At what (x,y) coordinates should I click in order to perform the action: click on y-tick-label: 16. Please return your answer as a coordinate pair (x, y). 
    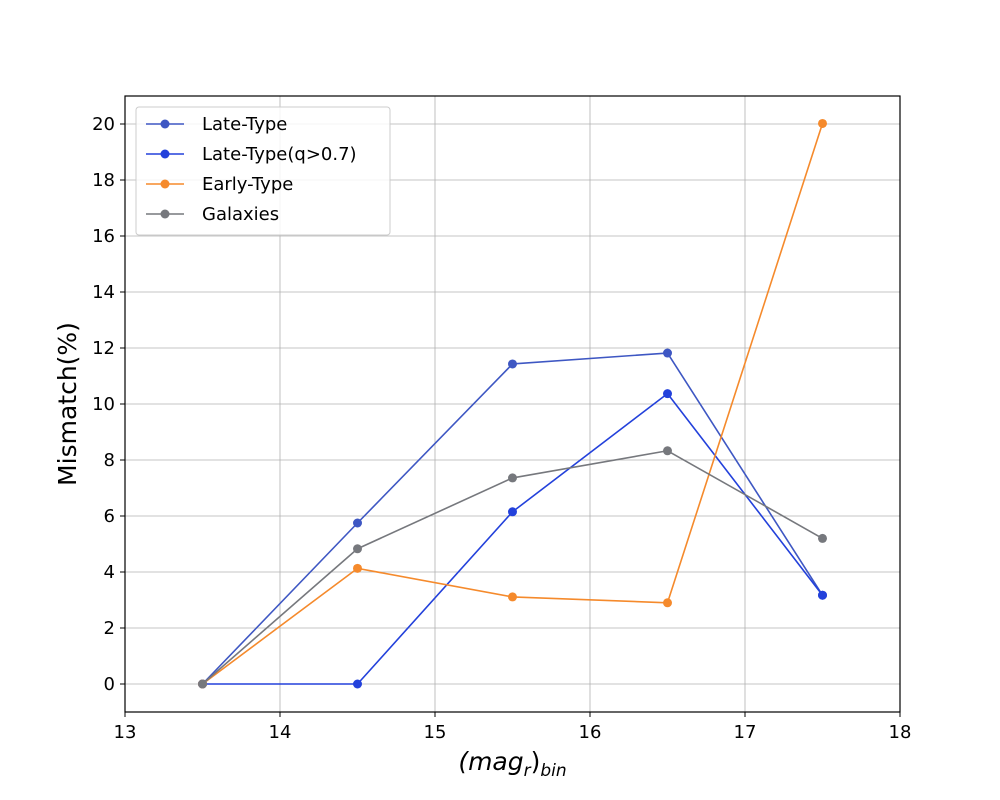
    Looking at the image, I should click on (103, 236).